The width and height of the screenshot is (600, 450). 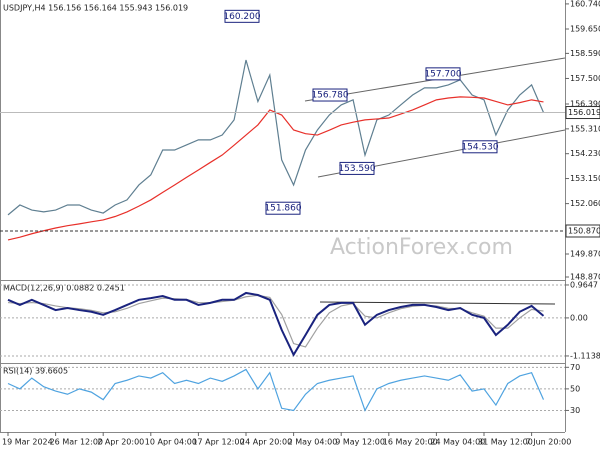 I want to click on price-annotation: 156.780, so click(x=329, y=96).